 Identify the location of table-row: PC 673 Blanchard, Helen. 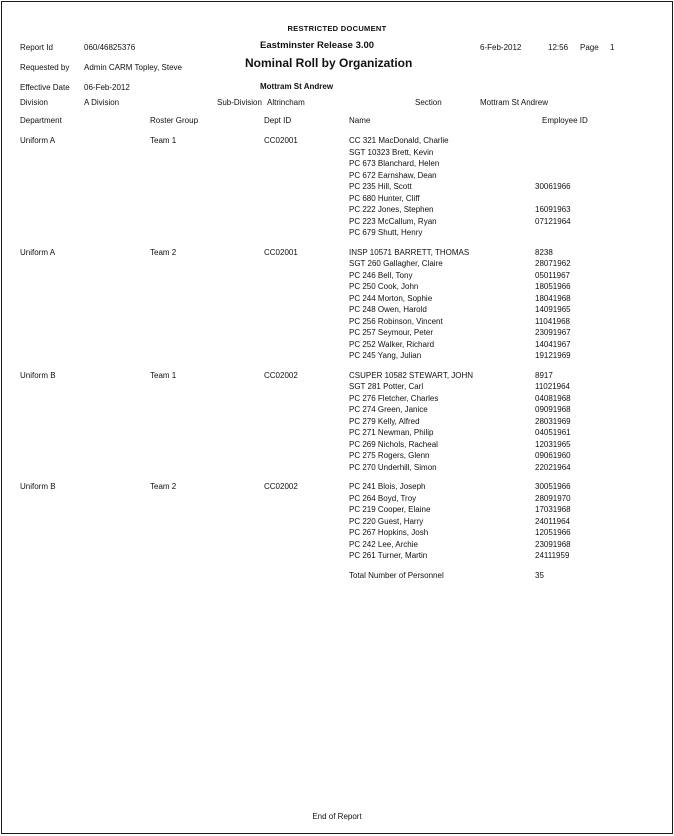
(337, 165).